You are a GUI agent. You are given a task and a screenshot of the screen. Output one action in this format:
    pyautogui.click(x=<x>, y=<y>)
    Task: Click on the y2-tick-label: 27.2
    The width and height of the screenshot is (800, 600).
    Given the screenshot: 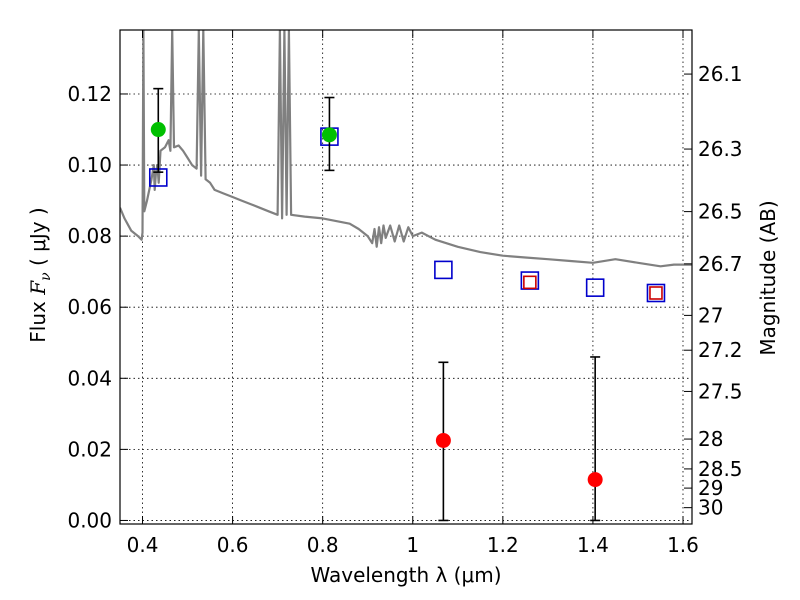 What is the action you would take?
    pyautogui.click(x=720, y=350)
    